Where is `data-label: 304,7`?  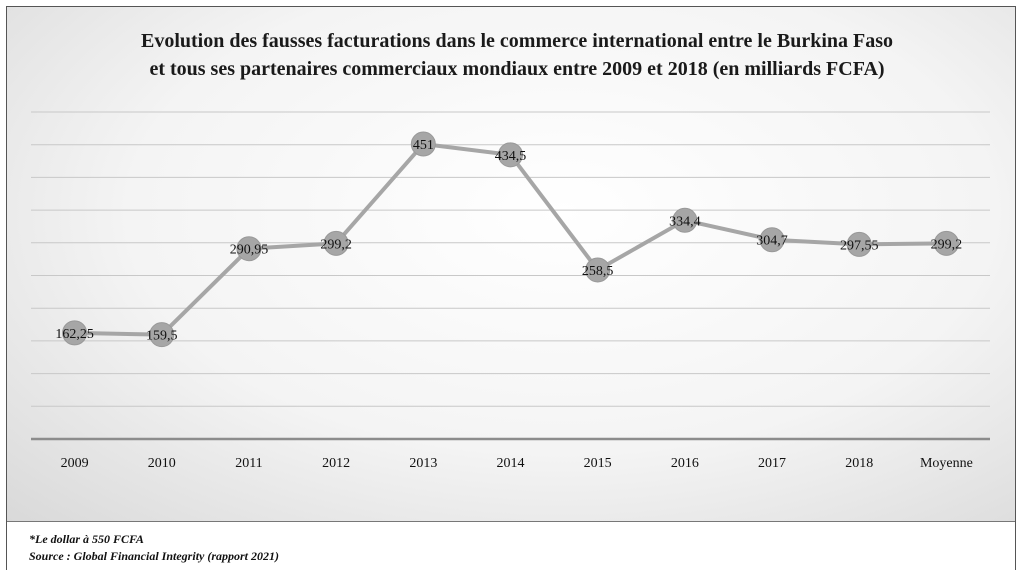 data-label: 304,7 is located at coordinates (772, 241).